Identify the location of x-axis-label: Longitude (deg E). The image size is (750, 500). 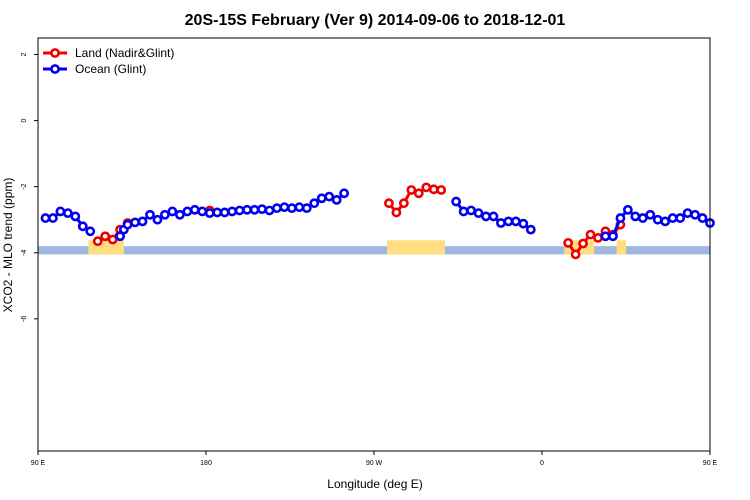
(374, 484).